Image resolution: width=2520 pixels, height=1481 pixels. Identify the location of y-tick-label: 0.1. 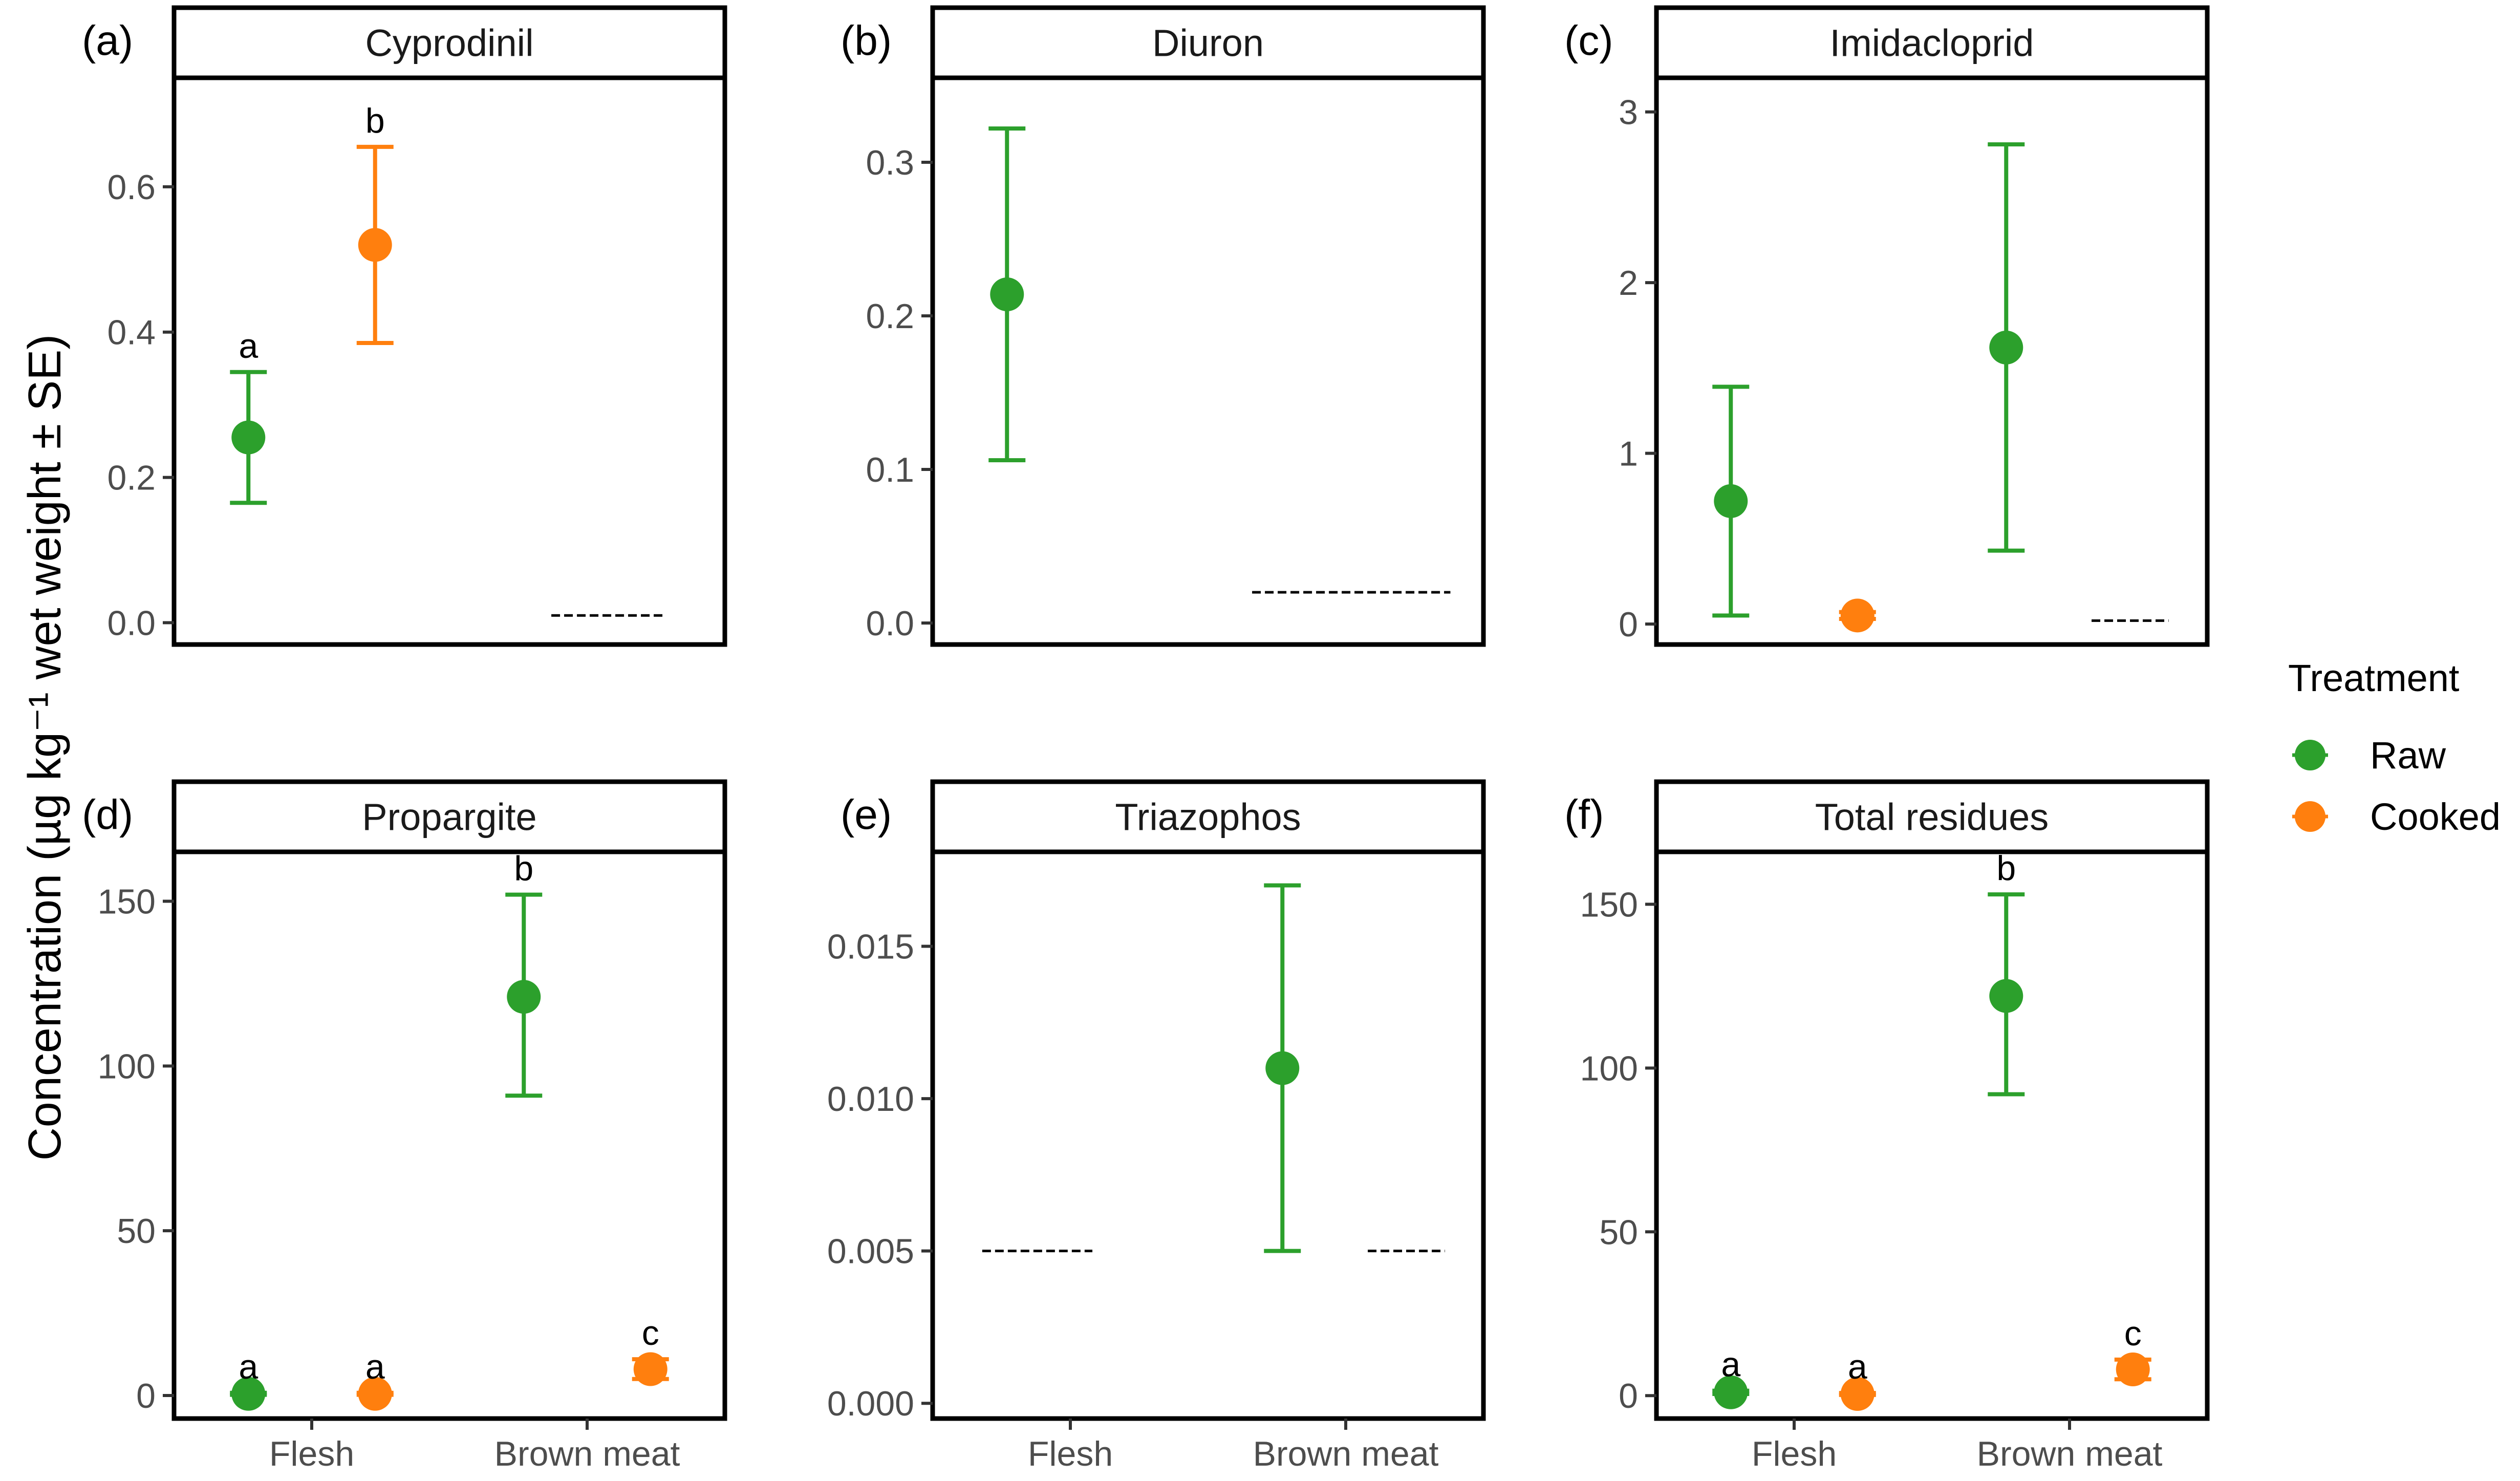
(890, 469).